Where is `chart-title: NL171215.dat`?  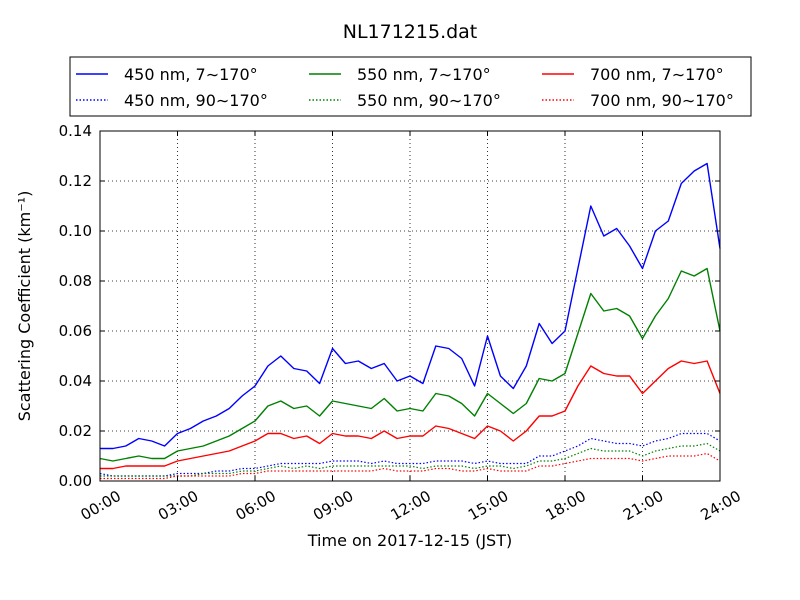 chart-title: NL171215.dat is located at coordinates (410, 32).